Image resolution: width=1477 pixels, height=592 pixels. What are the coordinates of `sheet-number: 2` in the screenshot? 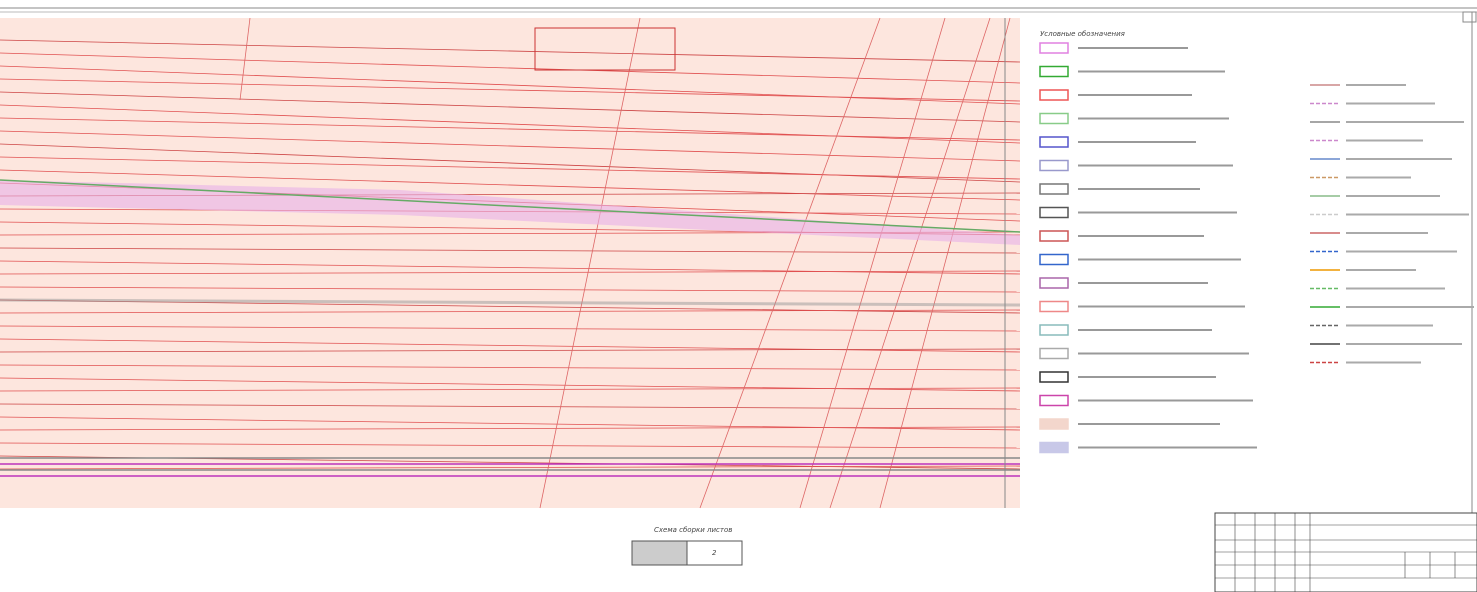 It's located at (714, 553).